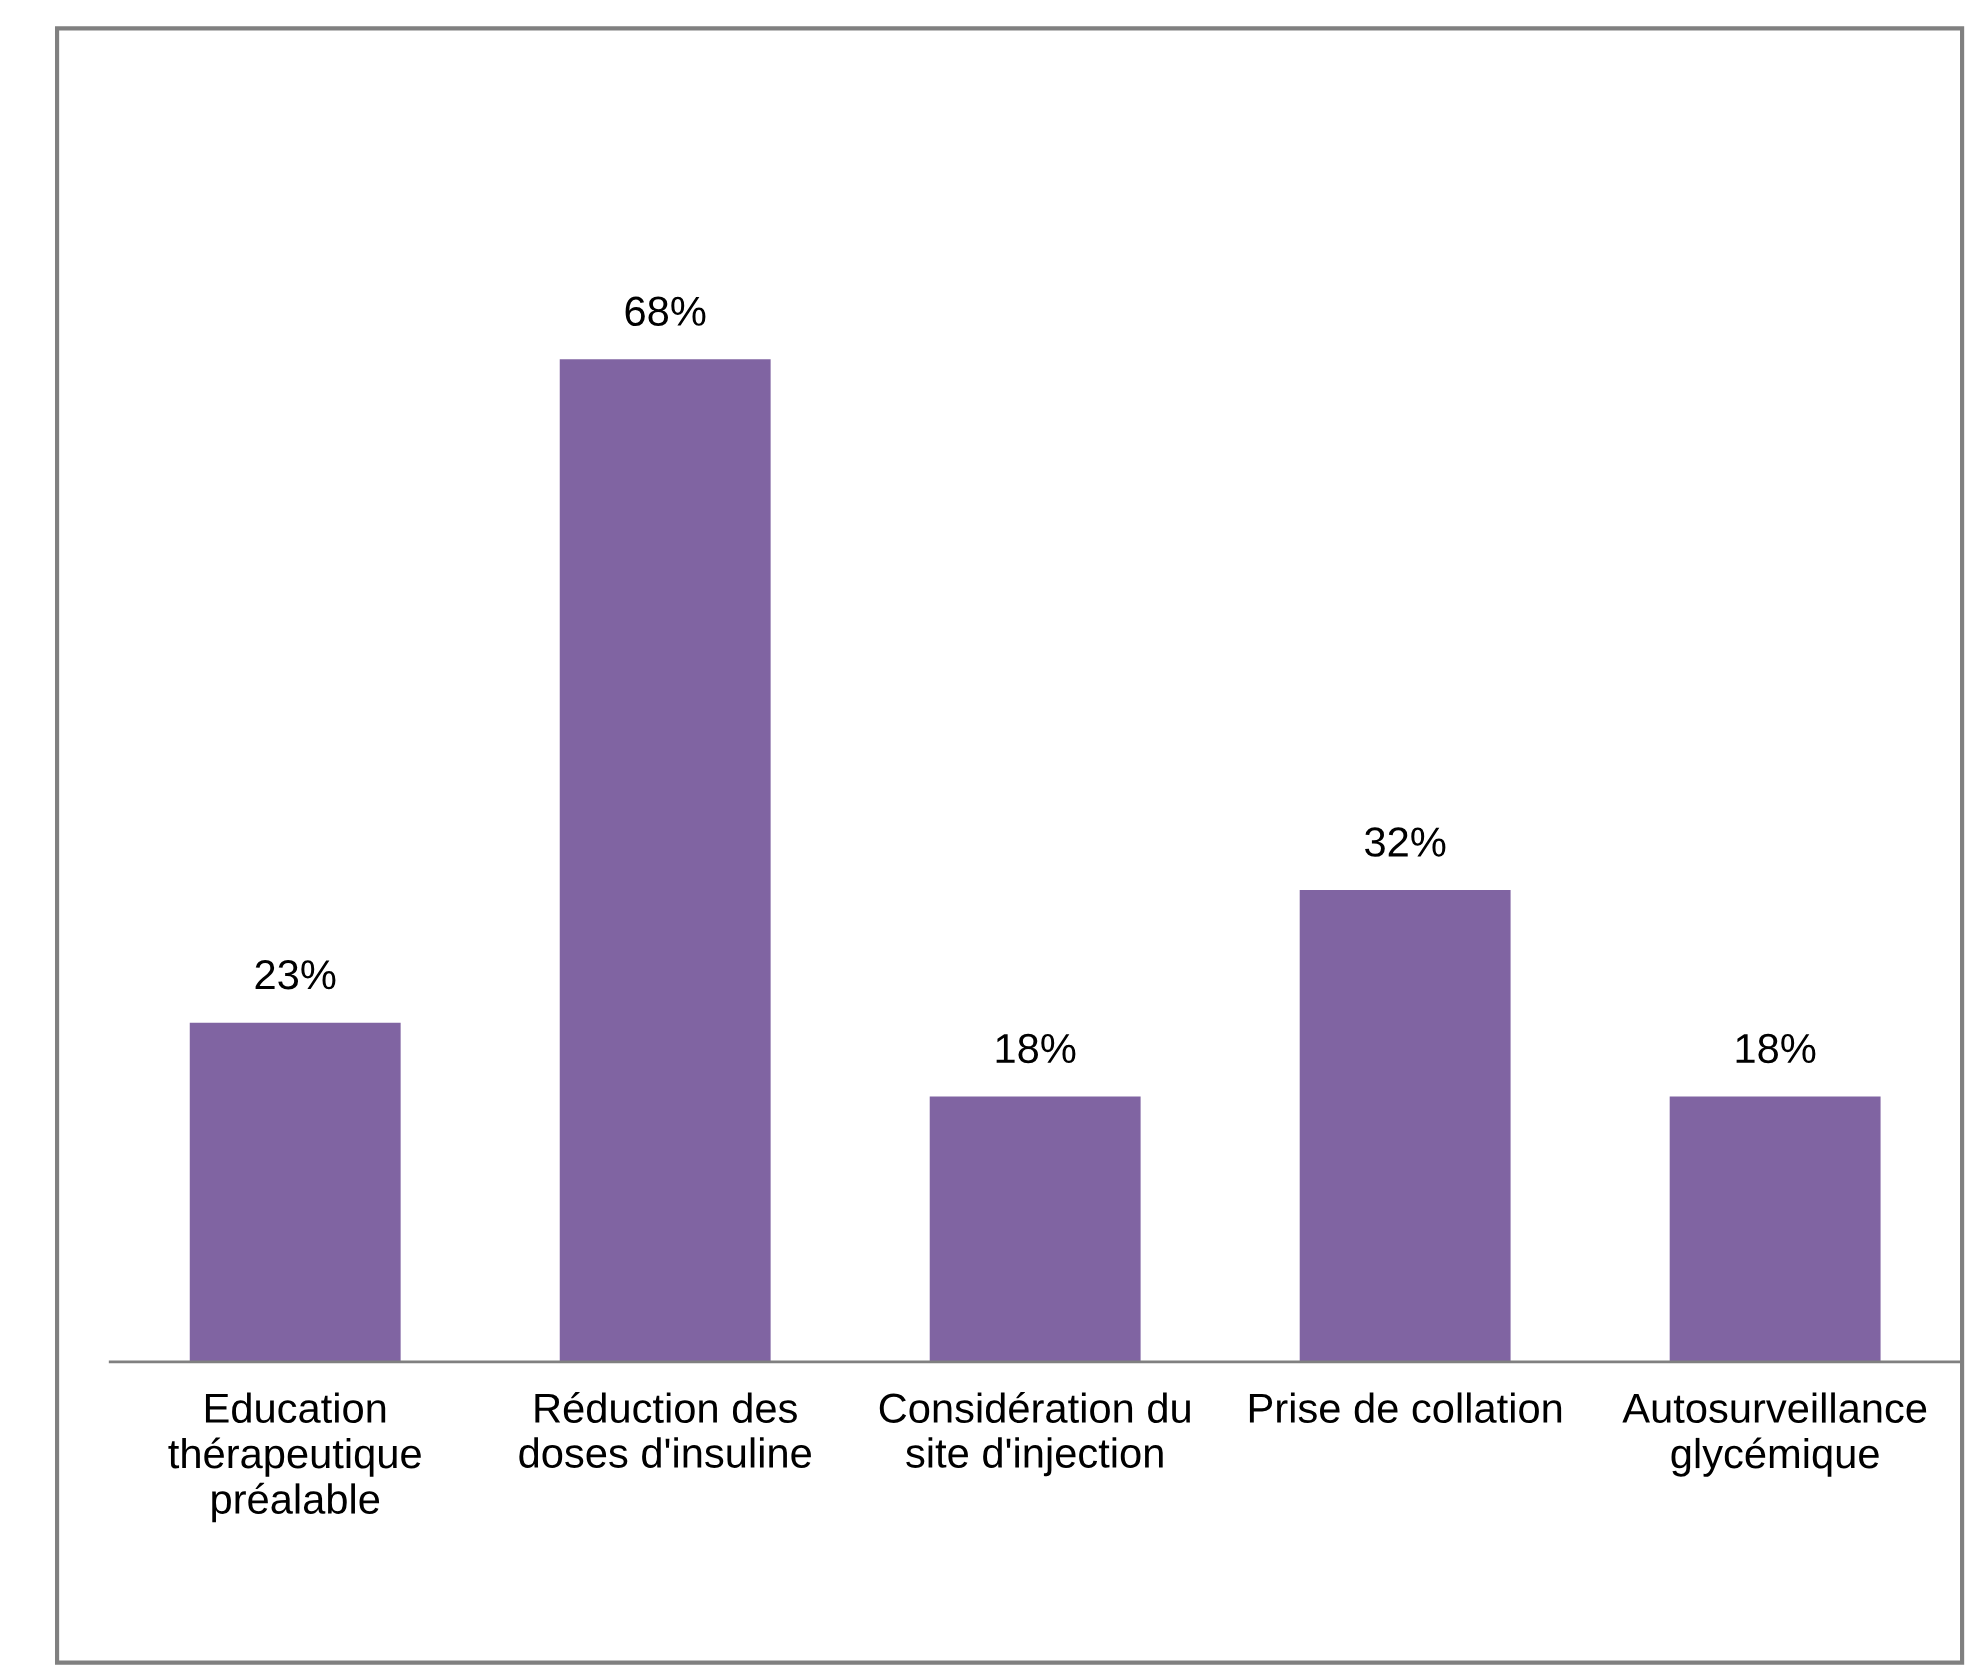 Image resolution: width=1968 pixels, height=1671 pixels. I want to click on data-label: 68%, so click(665, 311).